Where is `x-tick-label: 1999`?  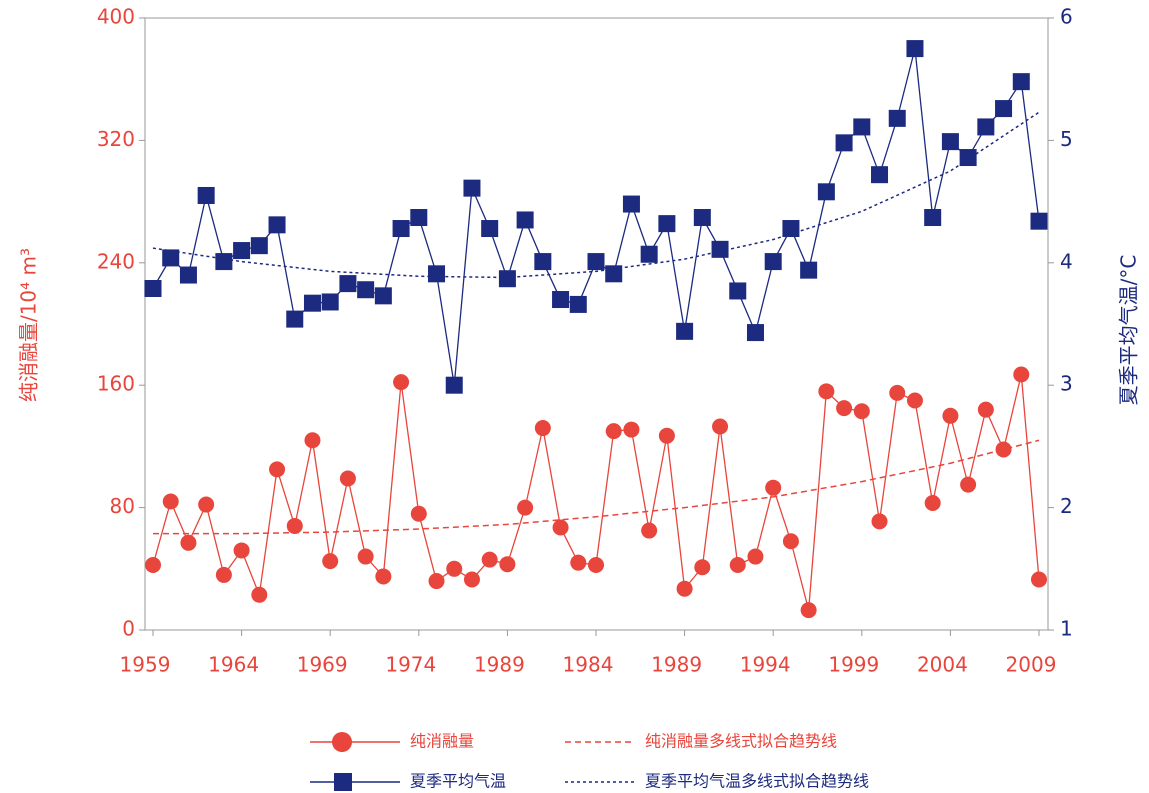
x-tick-label: 1999 is located at coordinates (853, 665).